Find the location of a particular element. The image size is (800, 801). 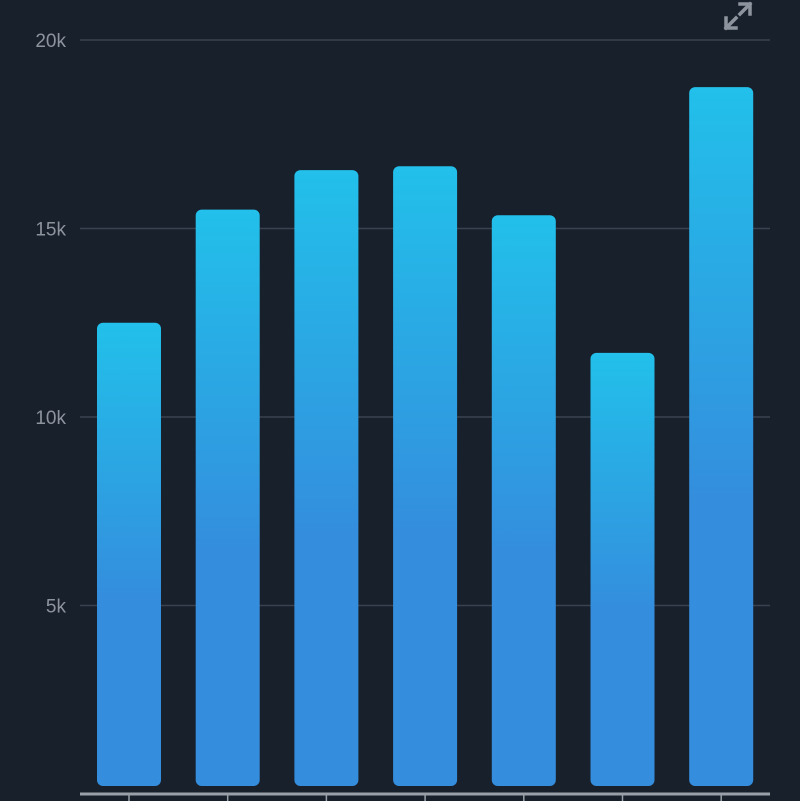

expand-arrows-icon is located at coordinates (738, 16).